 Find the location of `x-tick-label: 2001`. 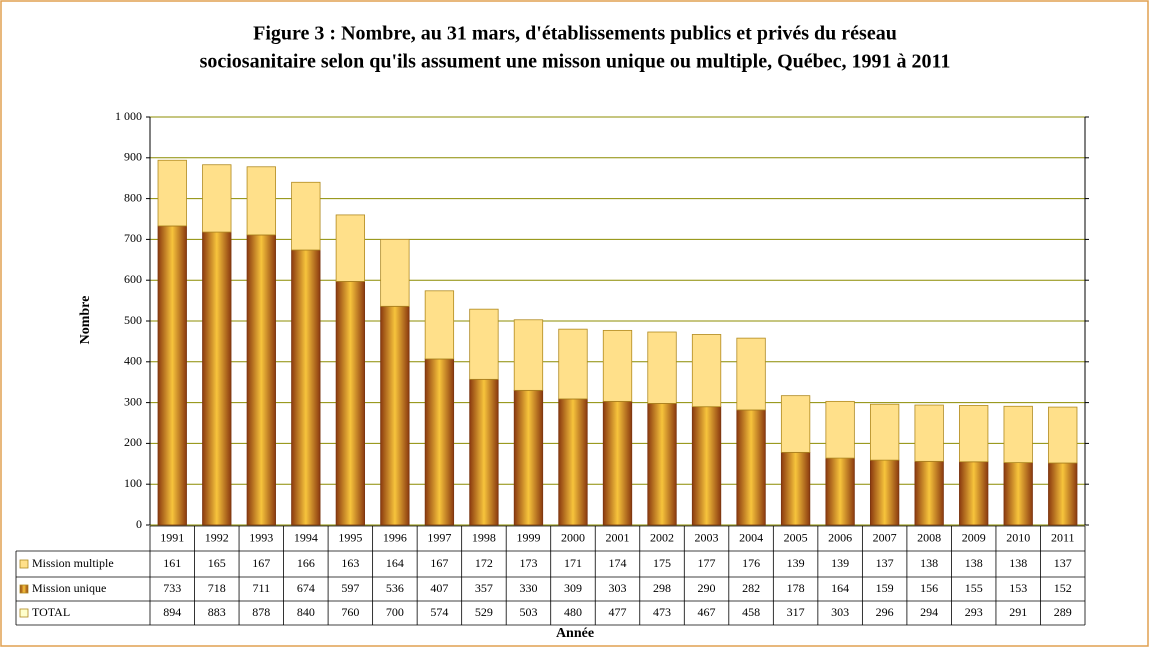

x-tick-label: 2001 is located at coordinates (618, 537).